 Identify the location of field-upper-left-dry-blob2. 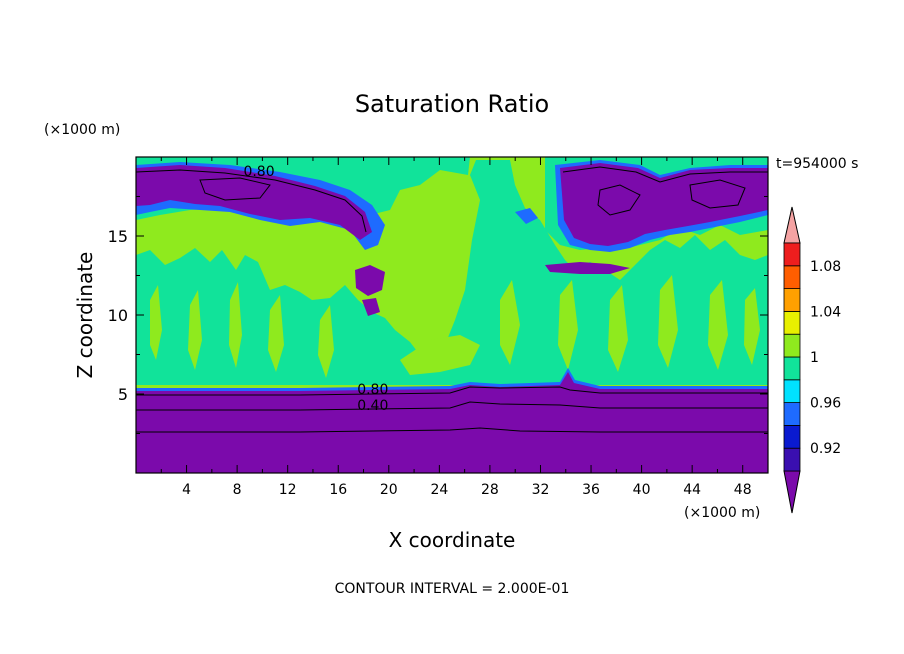
(371, 307).